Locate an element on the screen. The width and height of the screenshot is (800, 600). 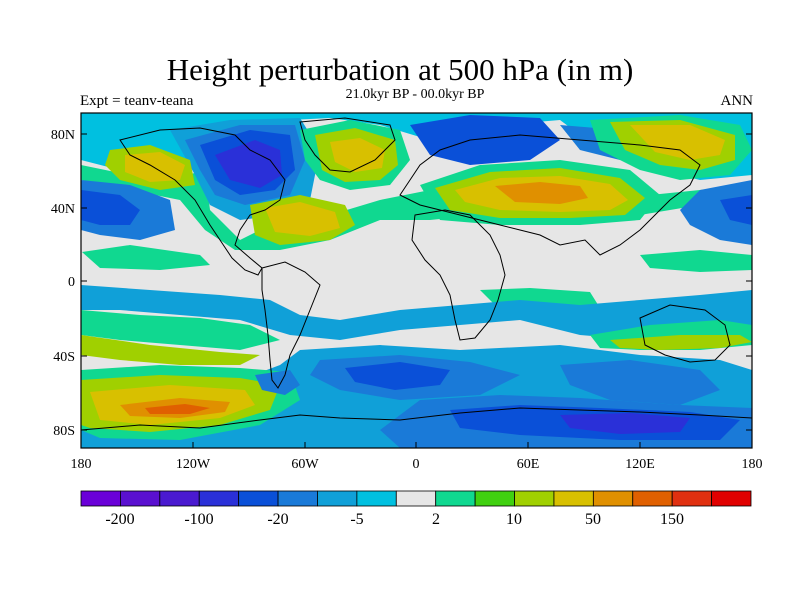
colorbar is located at coordinates (416, 498).